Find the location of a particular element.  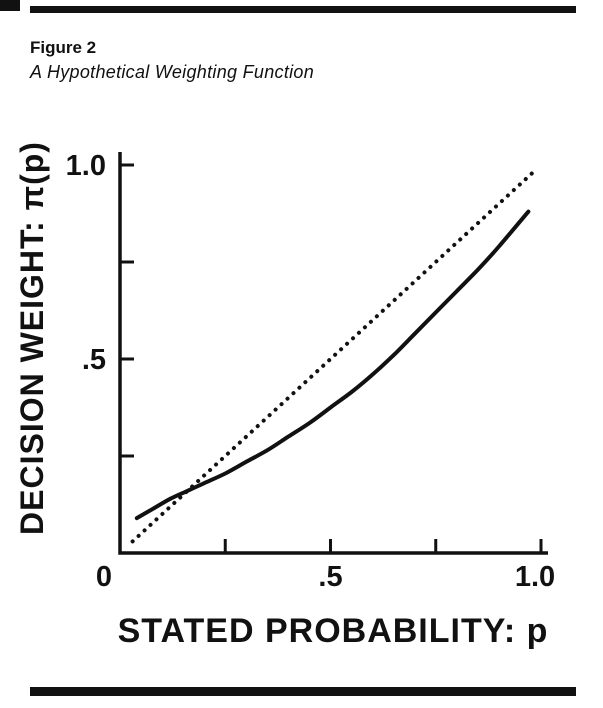

y-tick-label: .5 is located at coordinates (94, 360).